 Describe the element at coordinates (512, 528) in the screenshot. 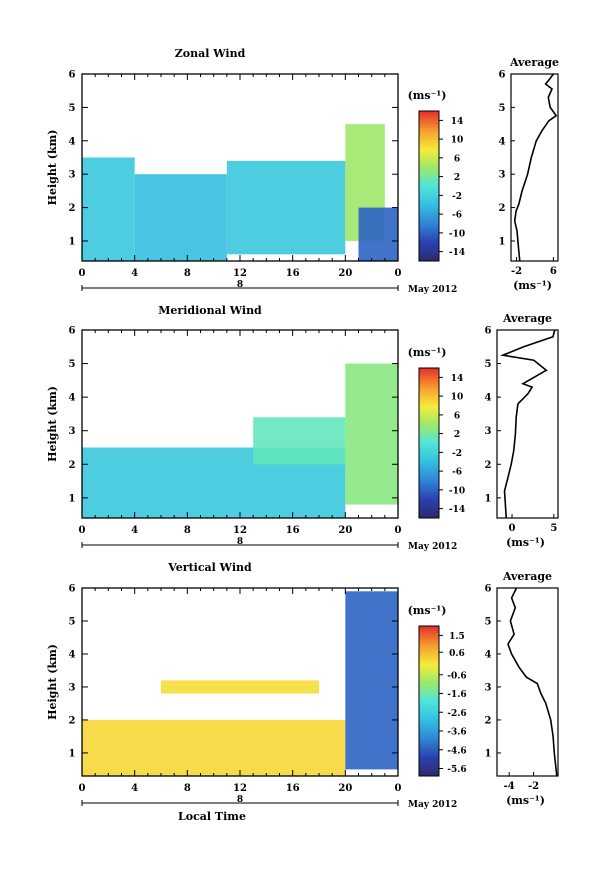

I see `average-x-tick-label: 0` at that location.